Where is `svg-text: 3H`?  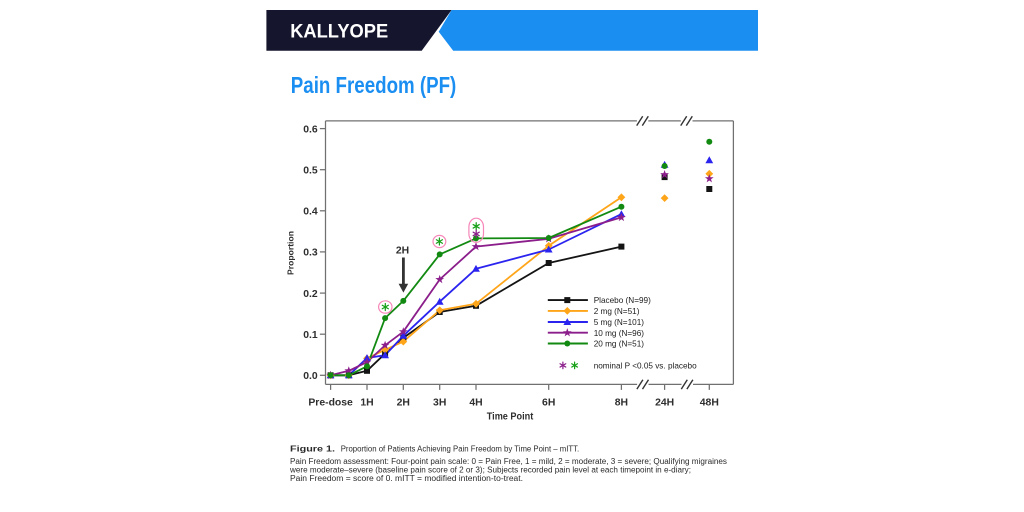
svg-text: 3H is located at coordinates (439, 402).